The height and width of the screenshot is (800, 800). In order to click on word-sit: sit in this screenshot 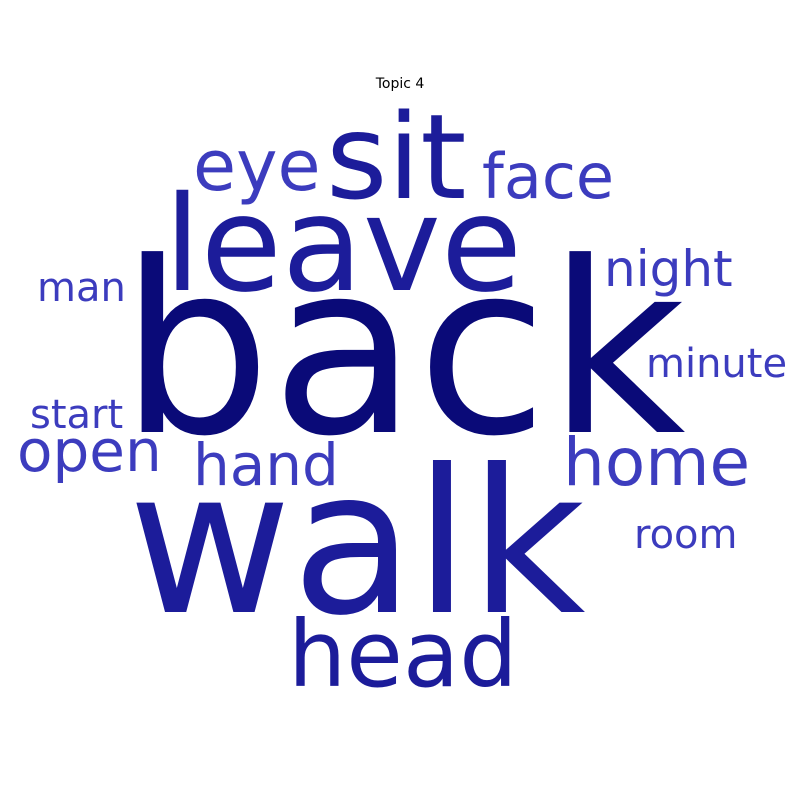, I will do `click(396, 157)`.